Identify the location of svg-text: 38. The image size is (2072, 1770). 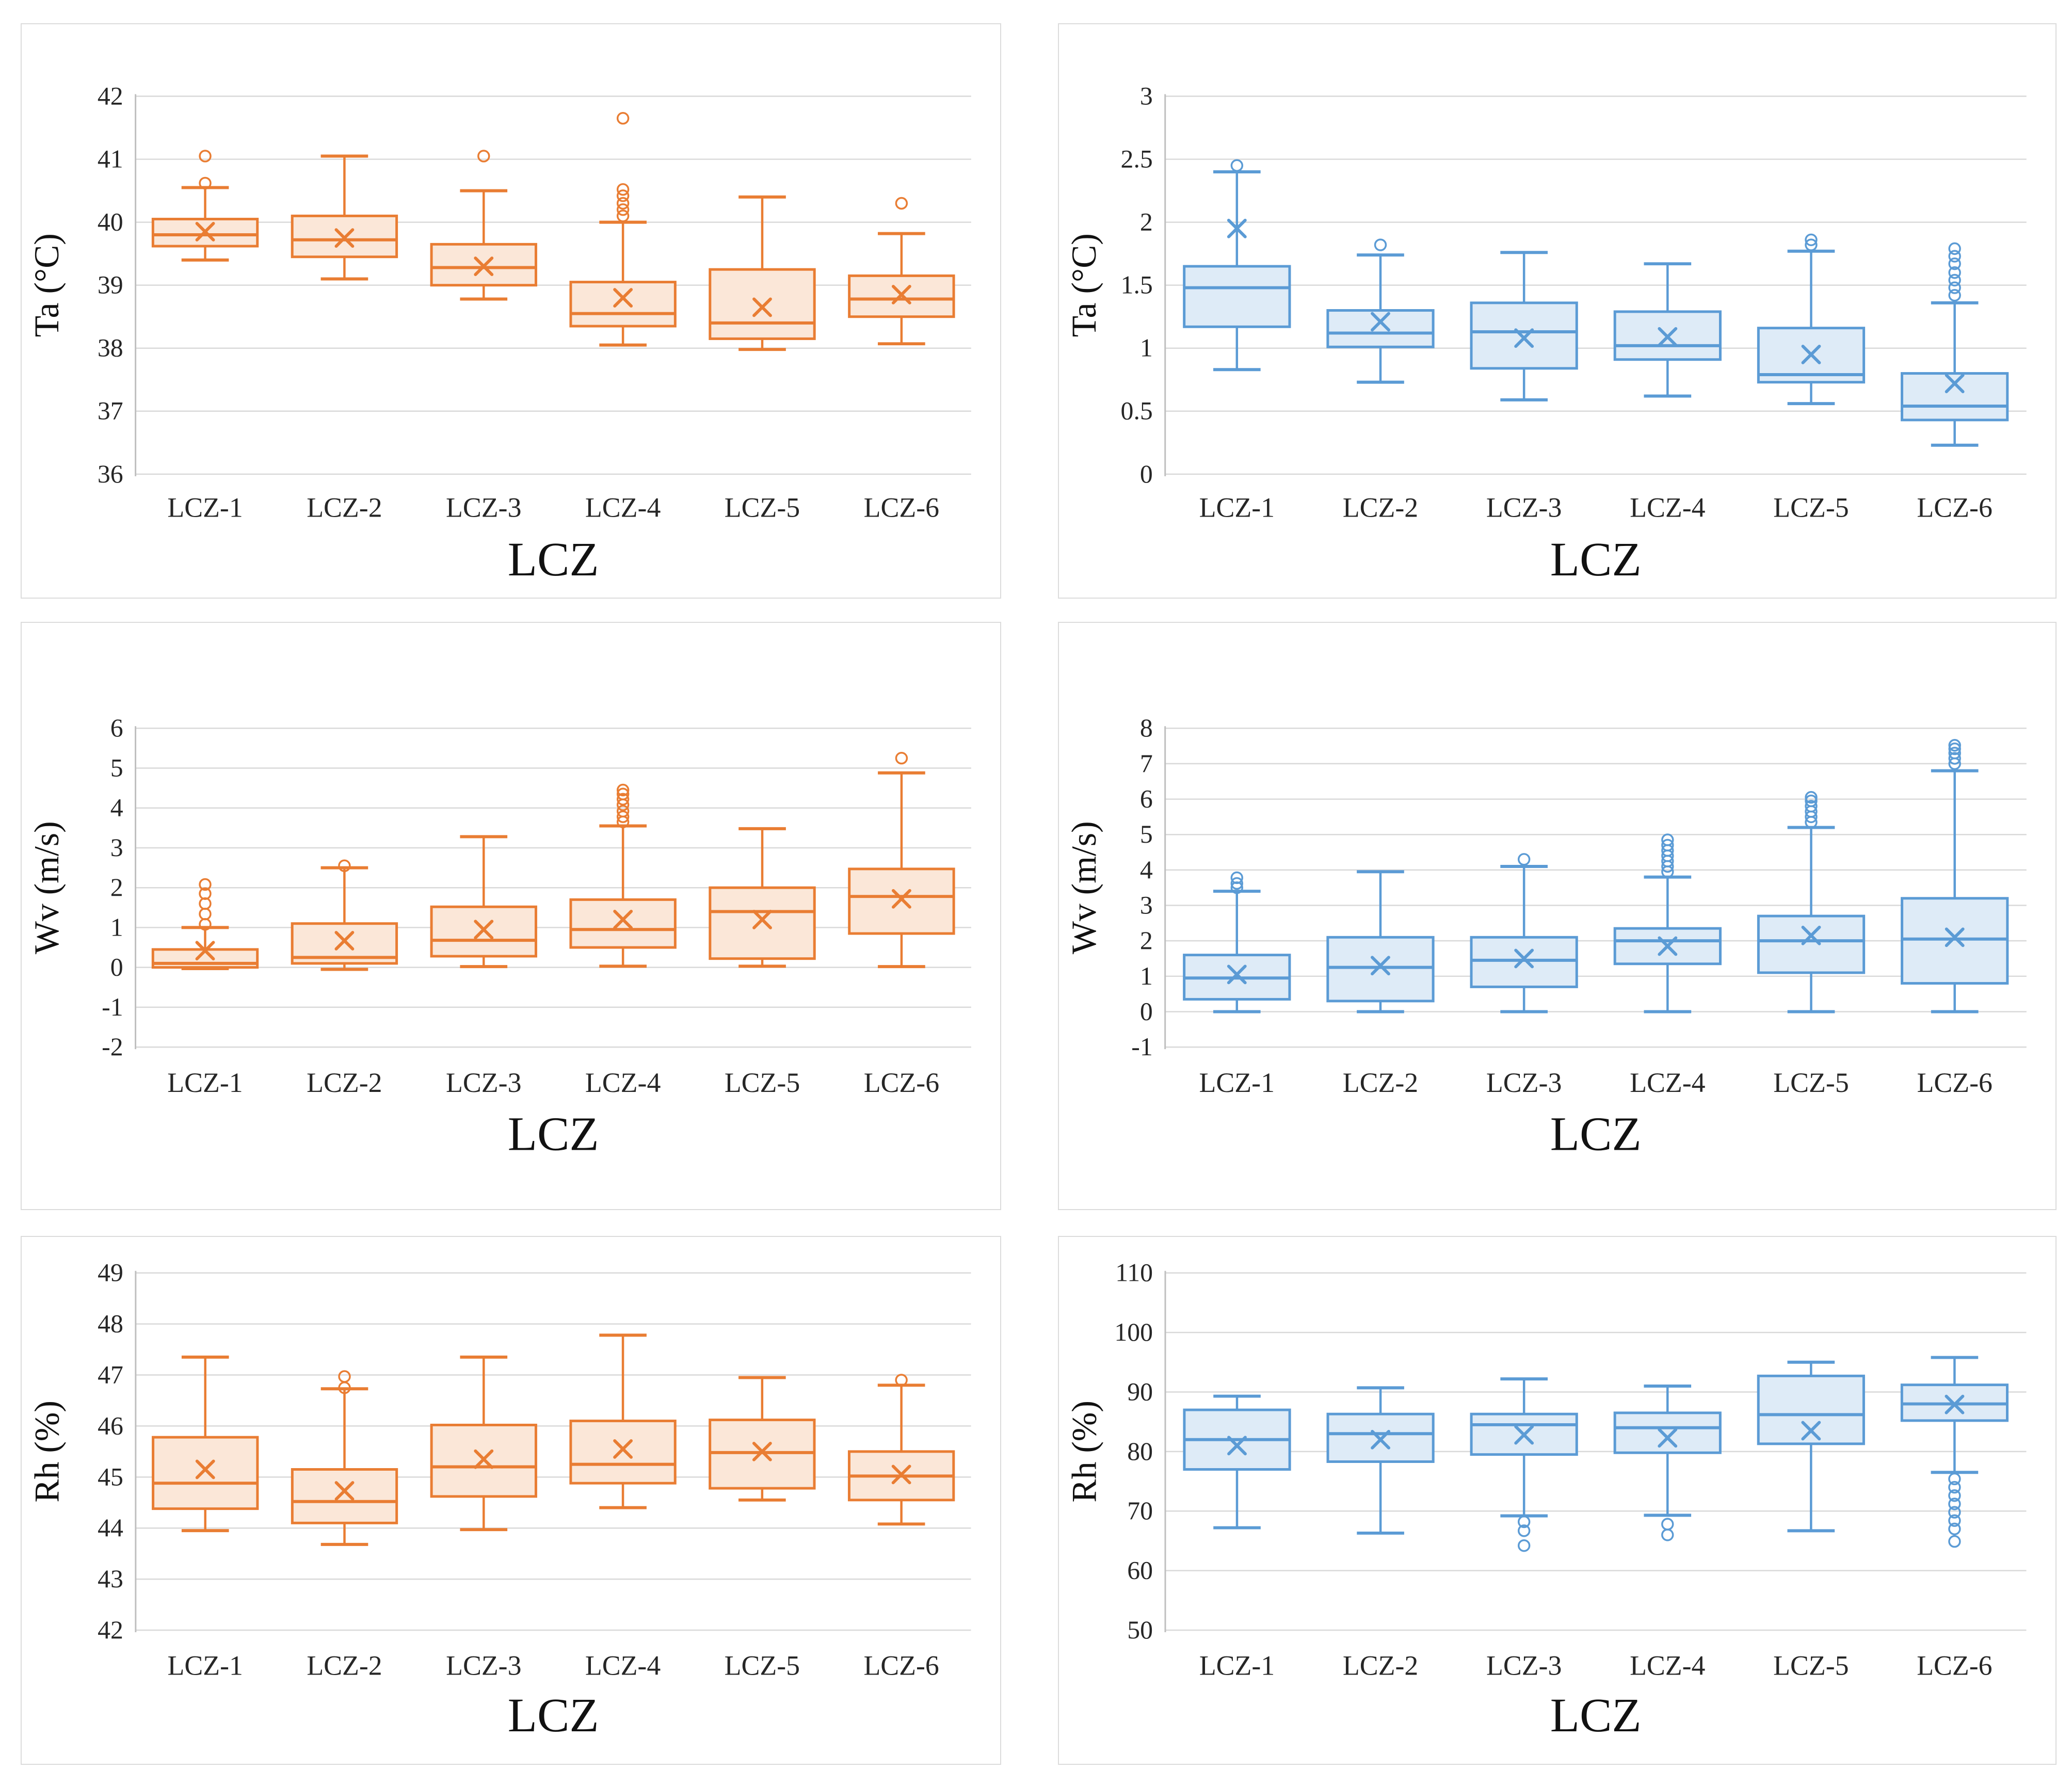
(111, 348).